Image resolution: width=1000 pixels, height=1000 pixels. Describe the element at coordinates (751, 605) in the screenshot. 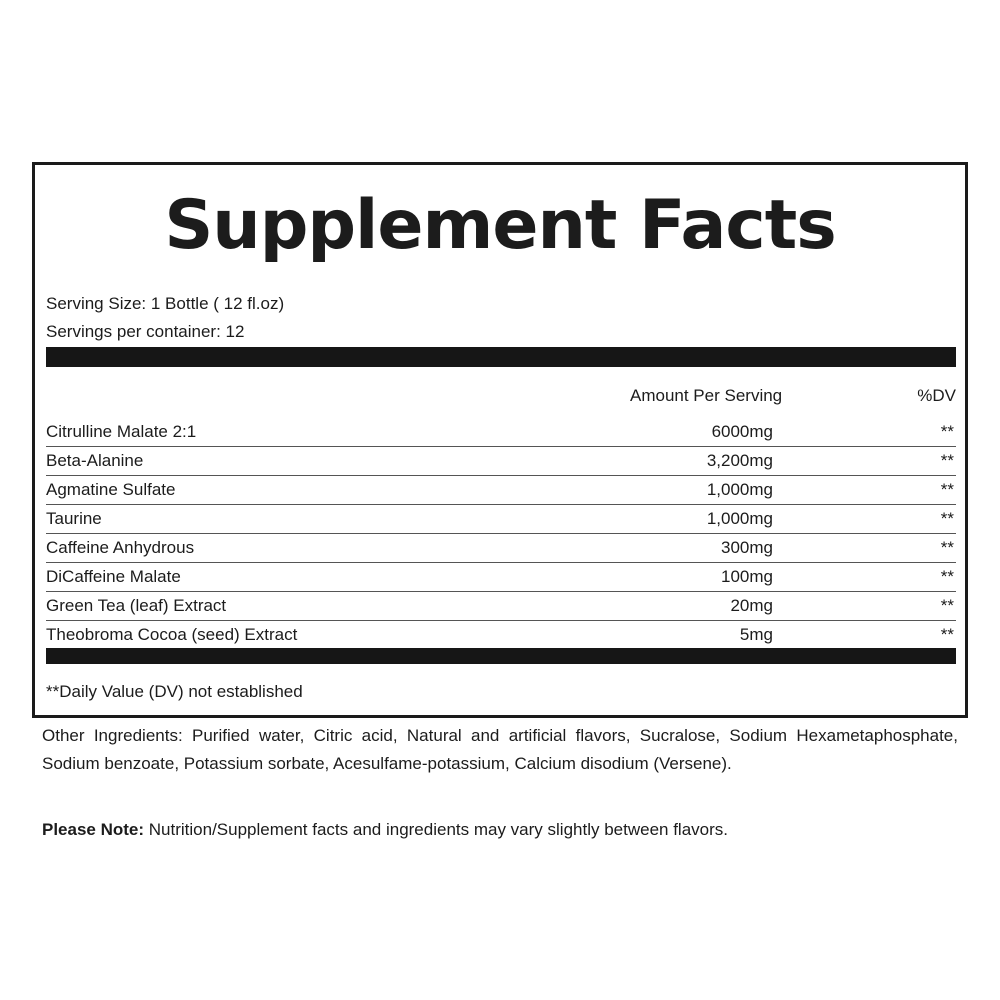

I see `ingredient-amount: 20mg` at that location.